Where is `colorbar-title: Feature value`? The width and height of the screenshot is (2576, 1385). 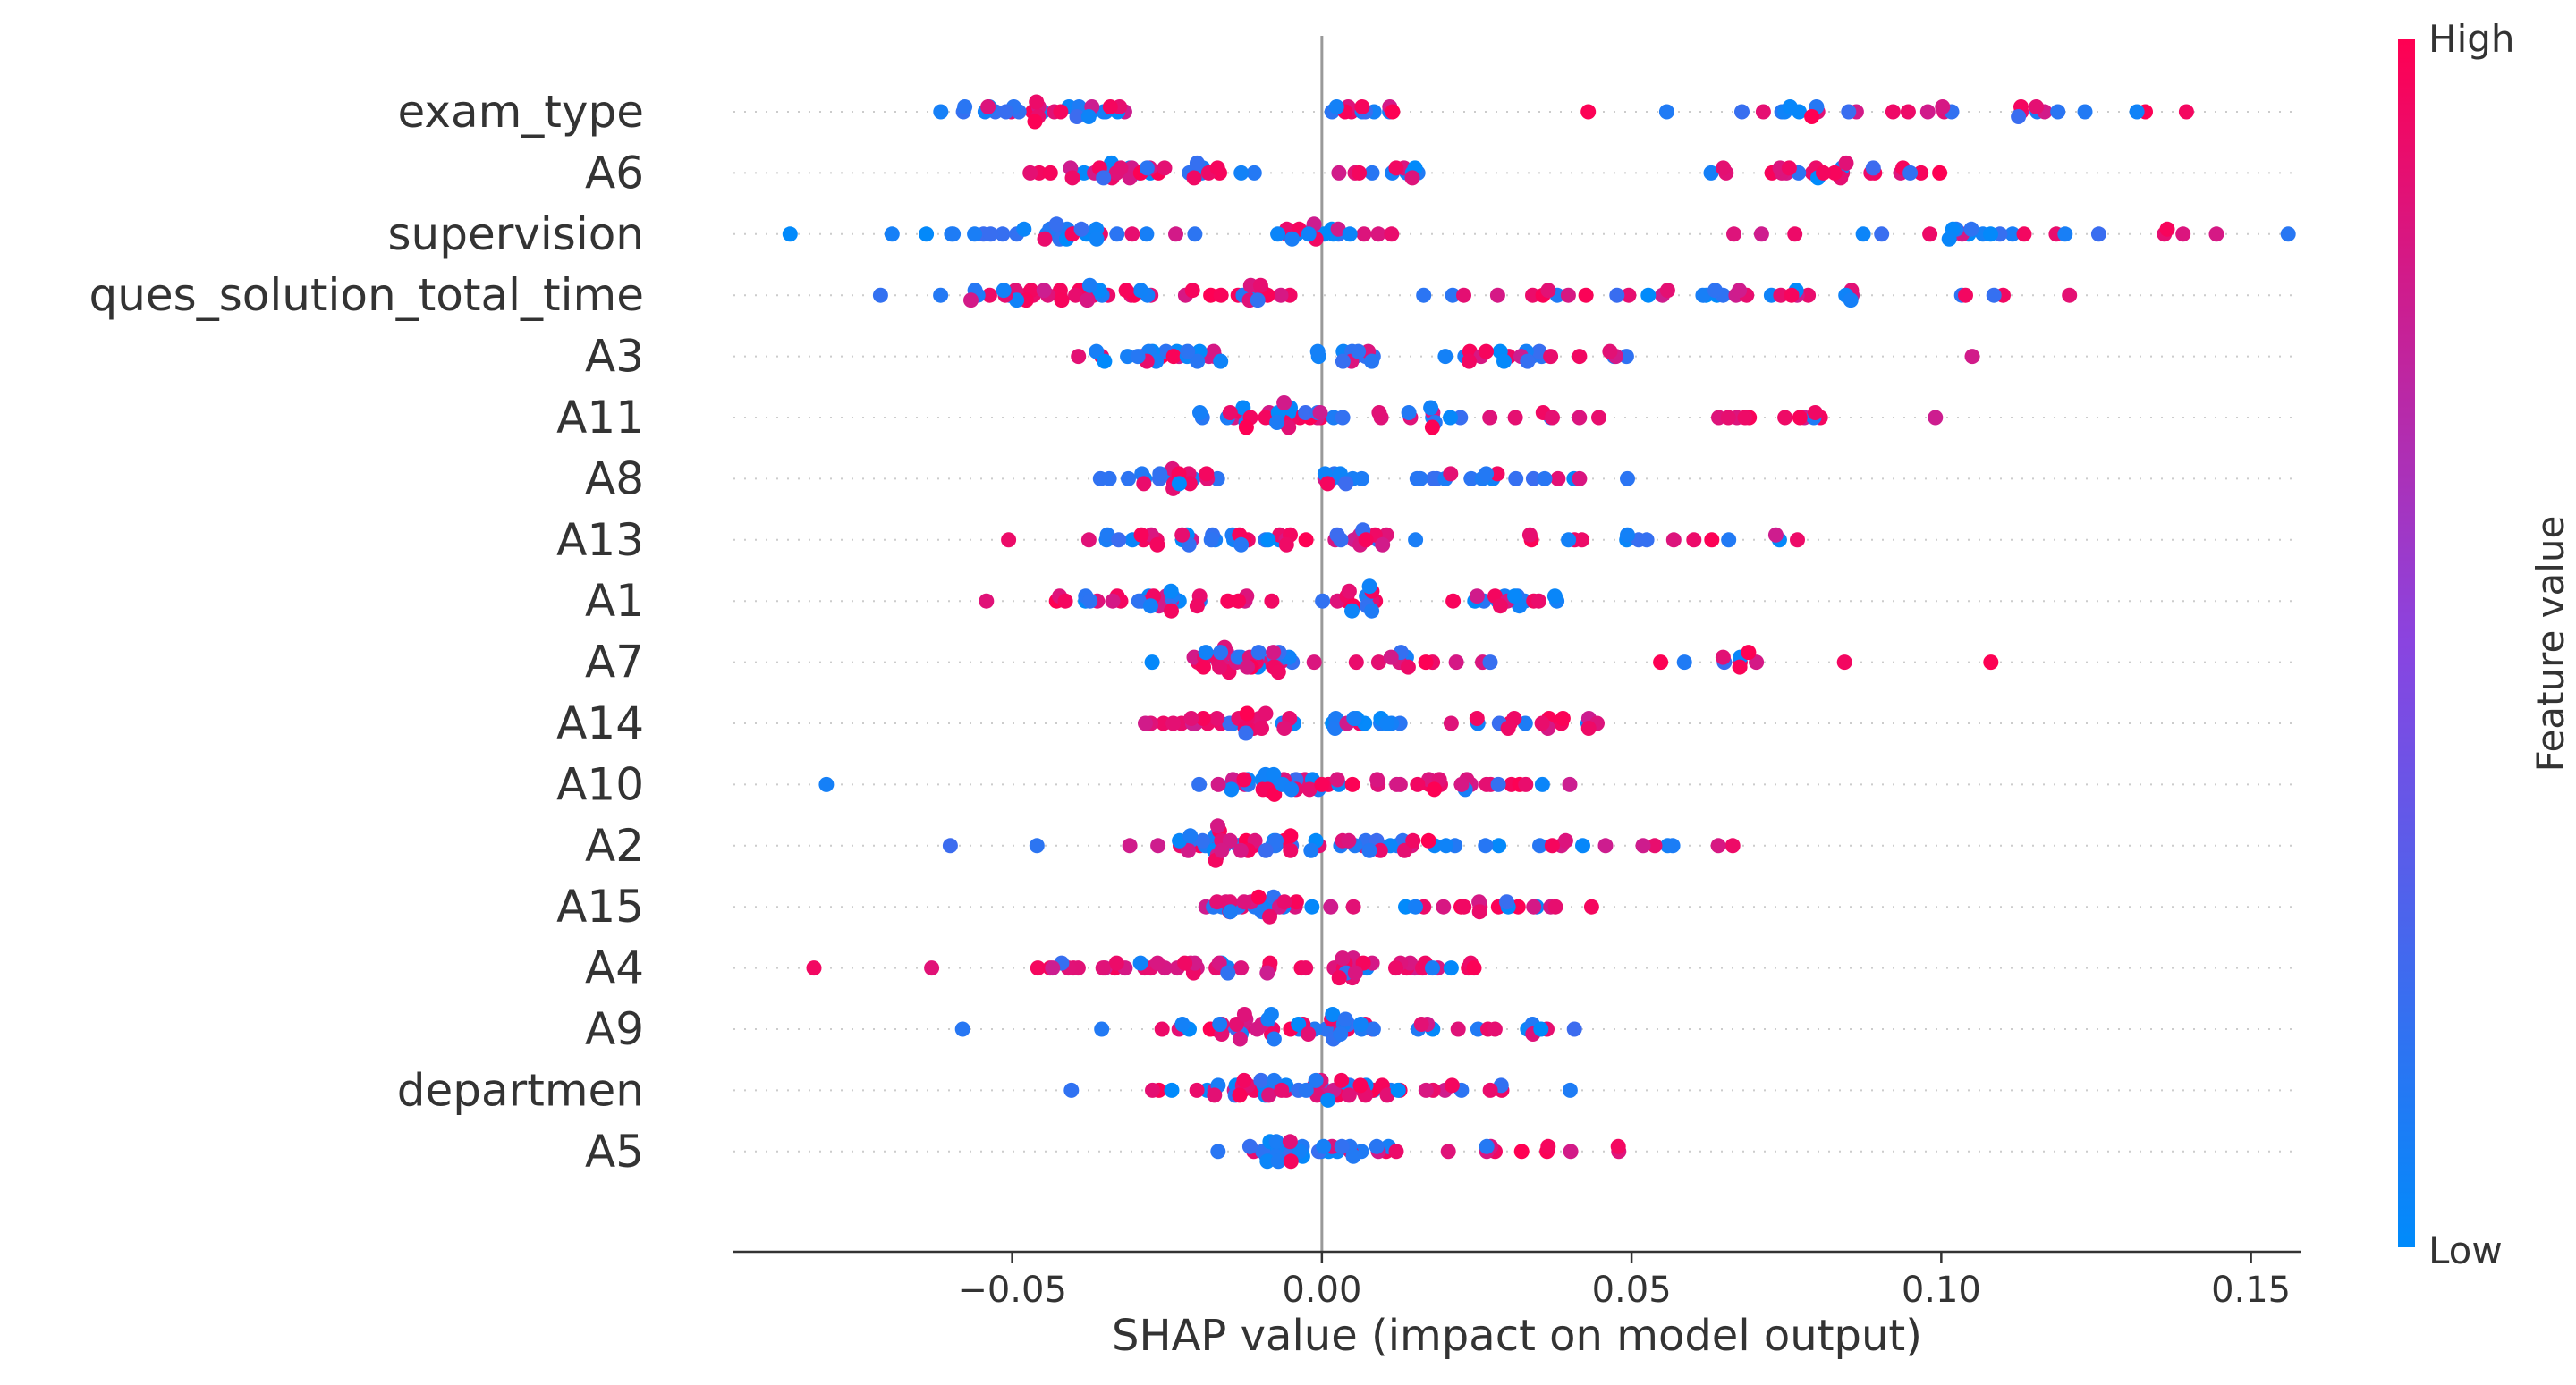
colorbar-title: Feature value is located at coordinates (2550, 644).